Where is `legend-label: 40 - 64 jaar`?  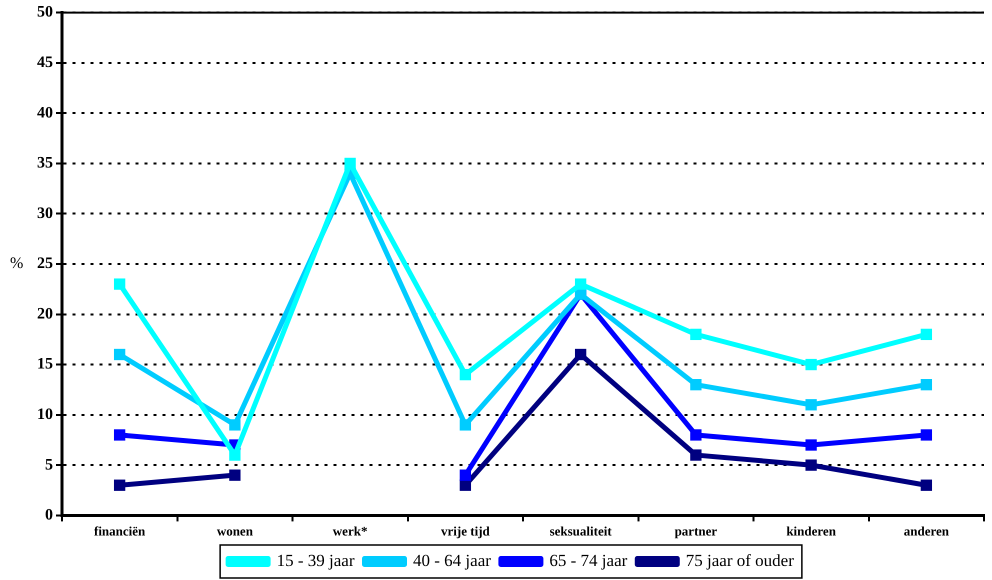
legend-label: 40 - 64 jaar is located at coordinates (452, 560).